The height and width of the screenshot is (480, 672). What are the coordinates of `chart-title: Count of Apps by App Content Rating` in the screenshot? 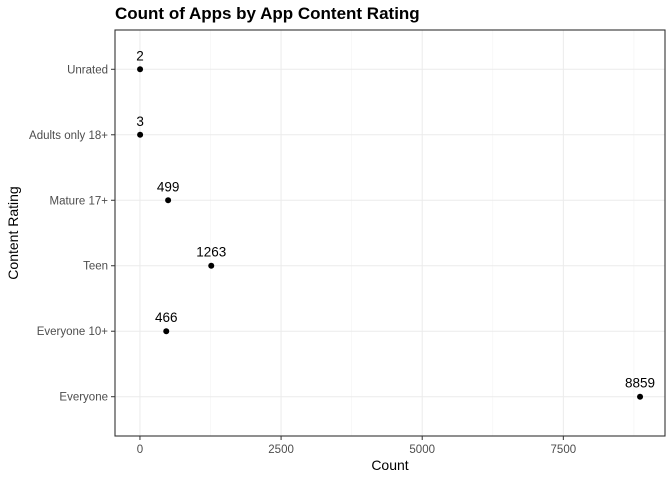 It's located at (267, 13).